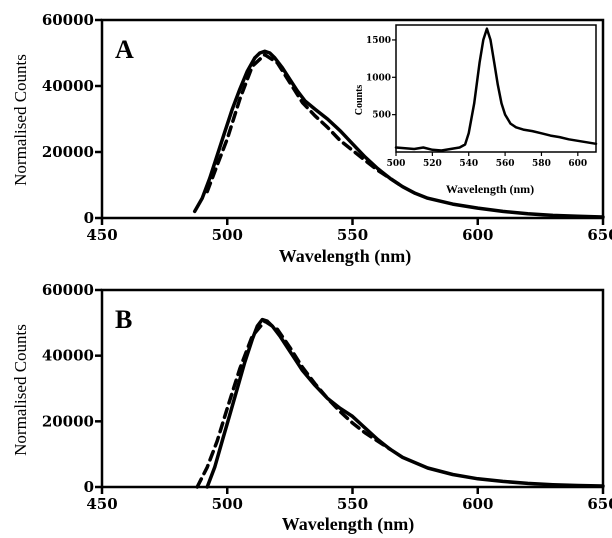 This screenshot has width=612, height=538. I want to click on panel-a-y-tick-label: 60000, so click(68, 20).